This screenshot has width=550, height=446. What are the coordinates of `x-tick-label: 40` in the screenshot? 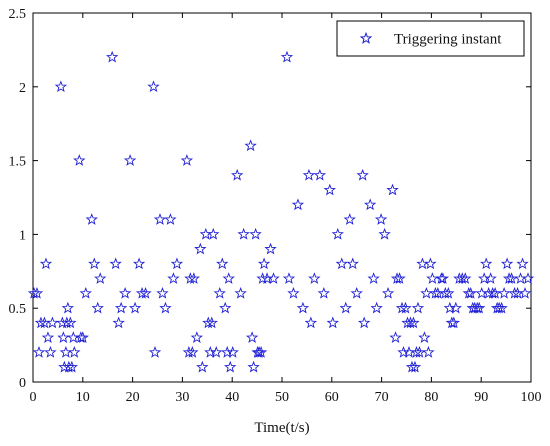 It's located at (232, 397).